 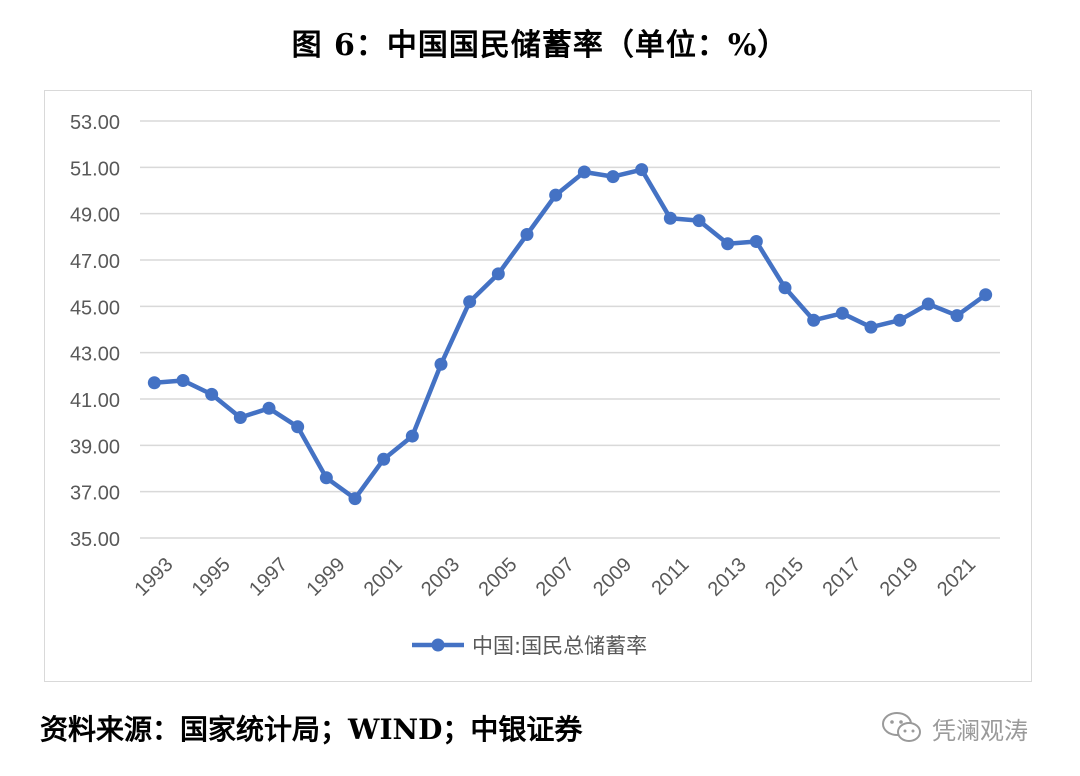 I want to click on x-tick-label: 2019, so click(x=899, y=577).